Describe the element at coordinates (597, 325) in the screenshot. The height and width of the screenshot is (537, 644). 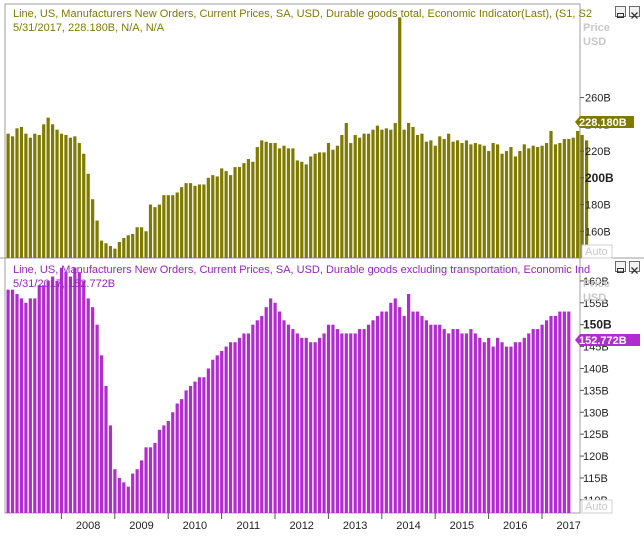
I see `y-tick-label: 150B` at that location.